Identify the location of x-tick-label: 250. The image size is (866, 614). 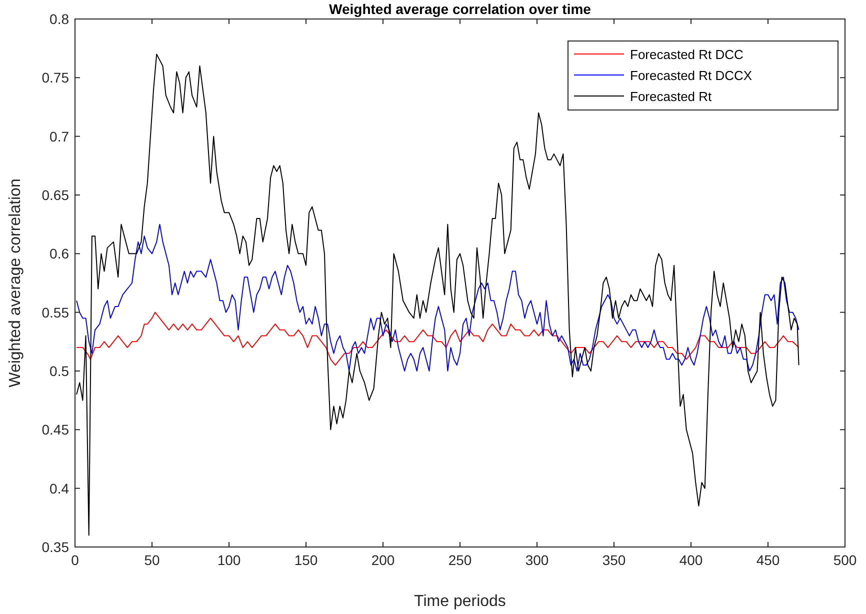
(460, 560).